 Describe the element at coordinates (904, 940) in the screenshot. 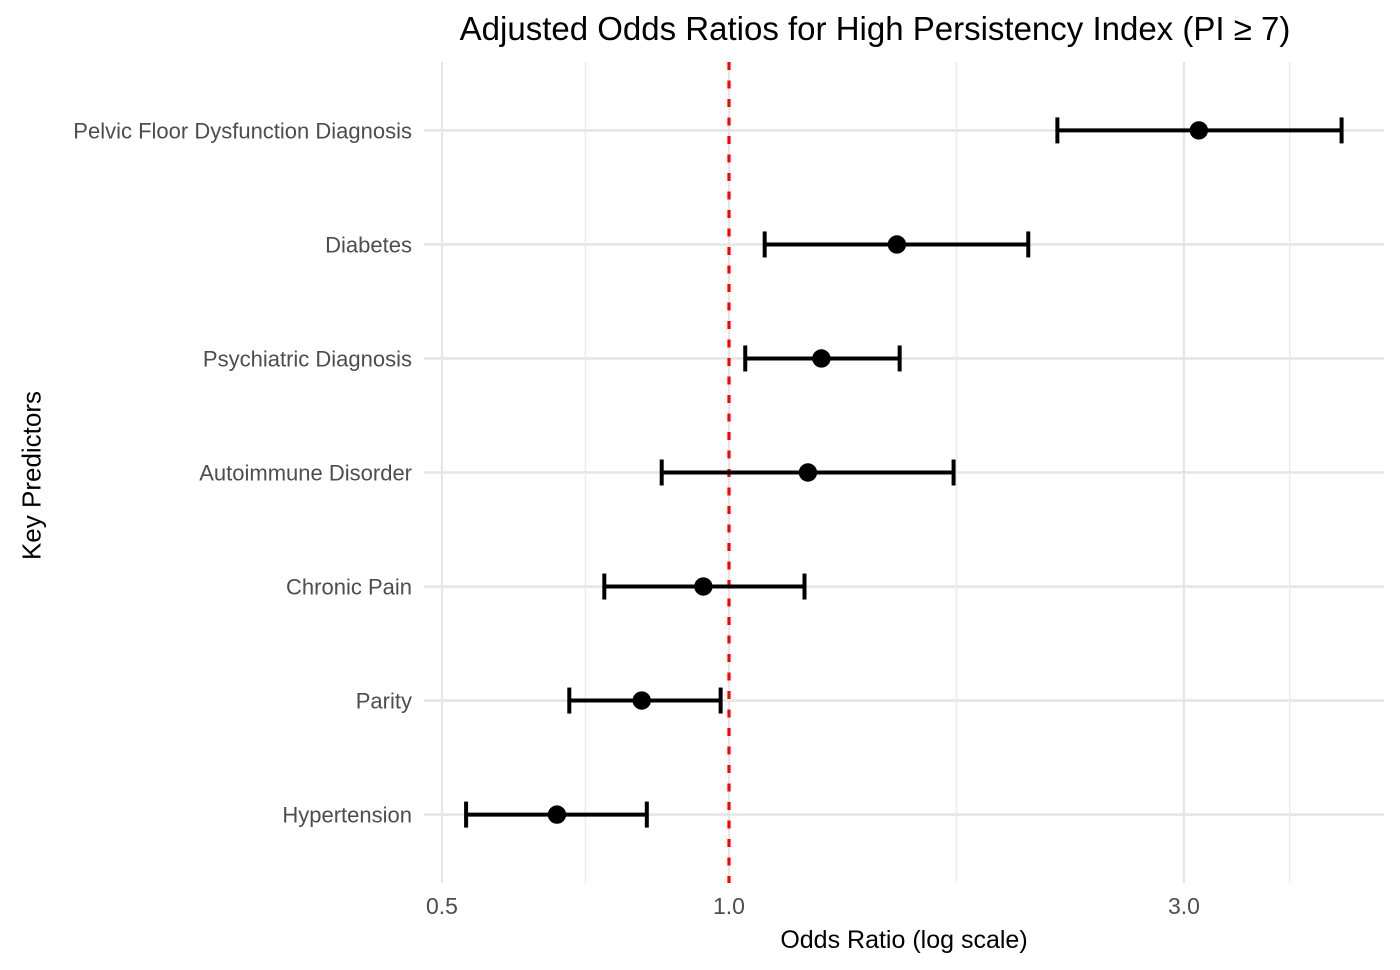

I see `x-axis-title: Odds Ratio (log scale)` at that location.